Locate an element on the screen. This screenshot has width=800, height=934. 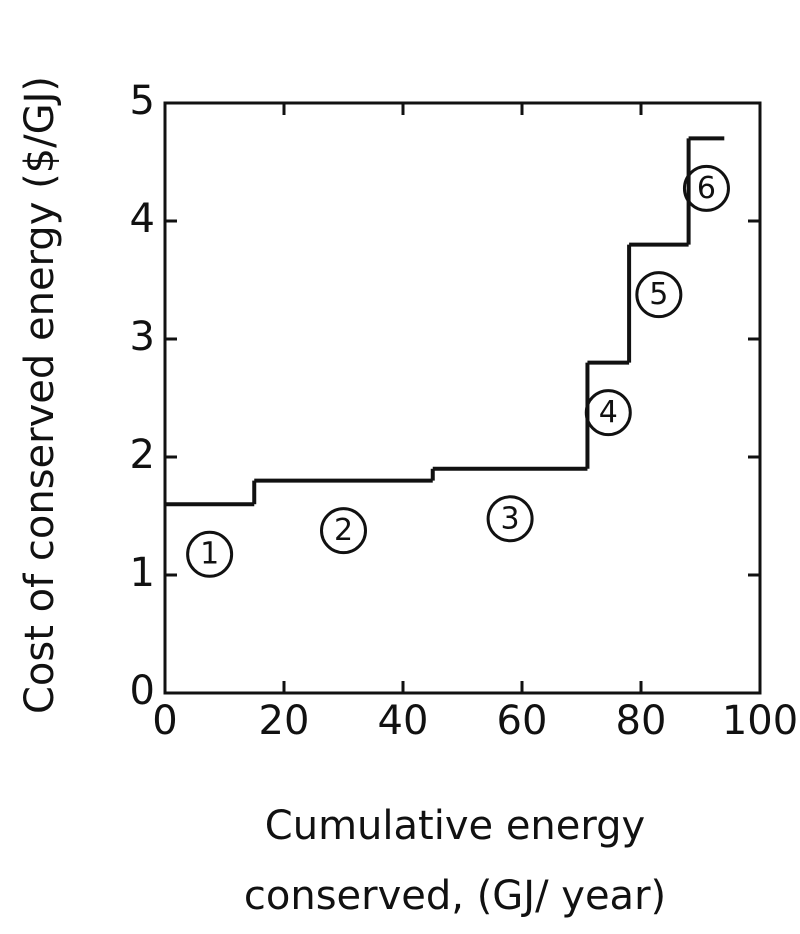
step-label: 5 is located at coordinates (658, 294).